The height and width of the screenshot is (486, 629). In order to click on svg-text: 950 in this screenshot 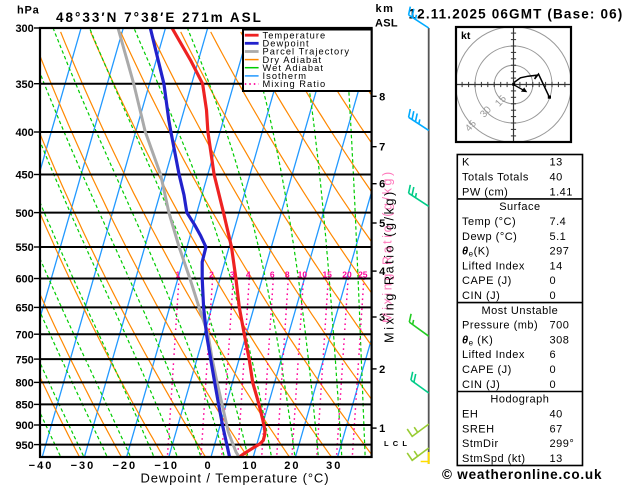, I will do `click(24, 446)`.